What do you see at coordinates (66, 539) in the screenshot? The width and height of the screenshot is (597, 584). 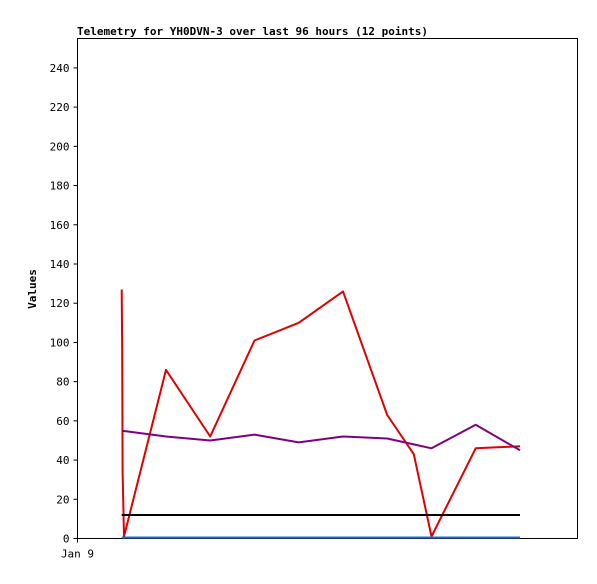 I see `y-tick-label: 0` at bounding box center [66, 539].